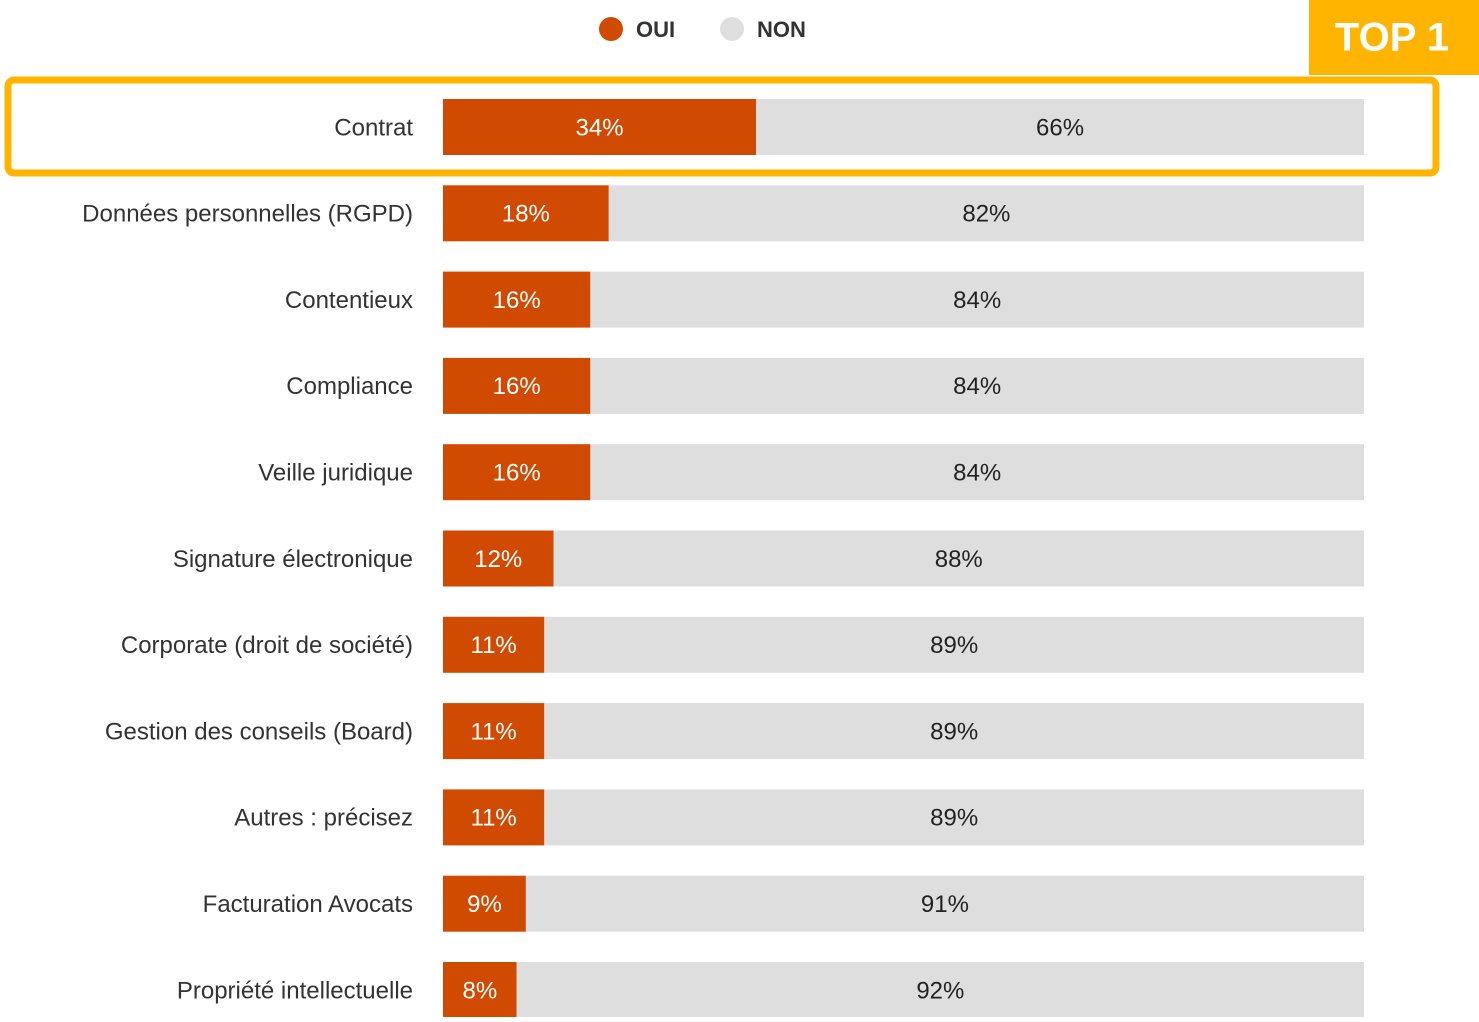 This screenshot has width=1479, height=1022. Describe the element at coordinates (655, 29) in the screenshot. I see `legend-label: OUI` at that location.